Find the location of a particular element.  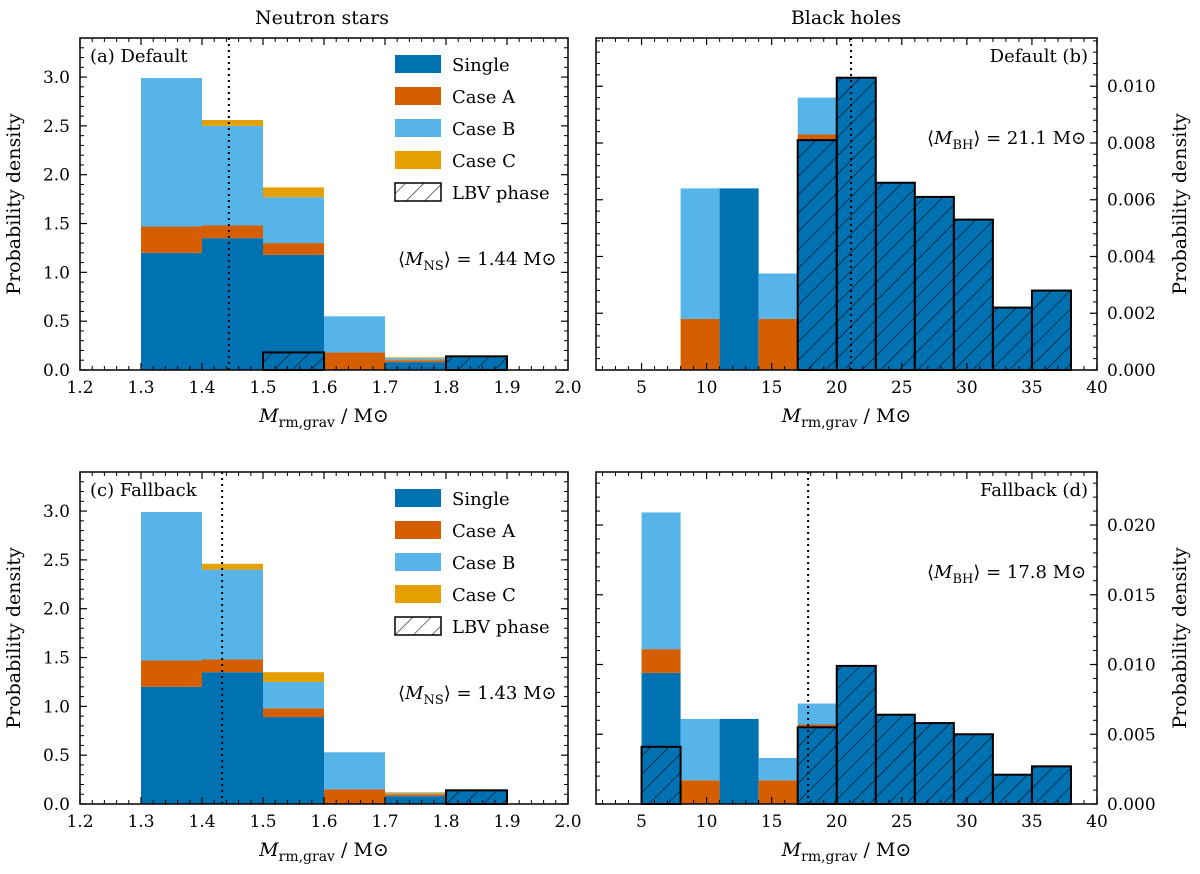

y-axis-label: Probability density is located at coordinates (1180, 204).